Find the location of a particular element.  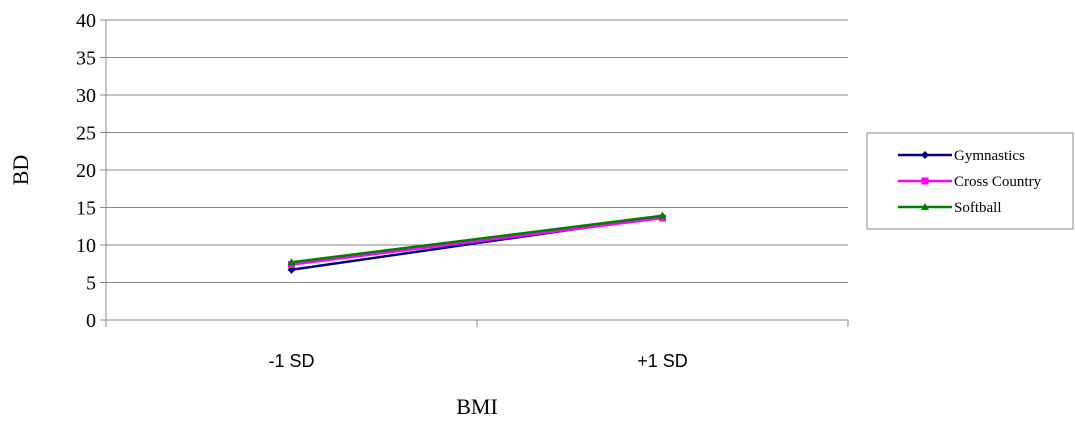

y-tick-labels: 0 5 10 15 20 25 30 35 40 is located at coordinates (86, 171).